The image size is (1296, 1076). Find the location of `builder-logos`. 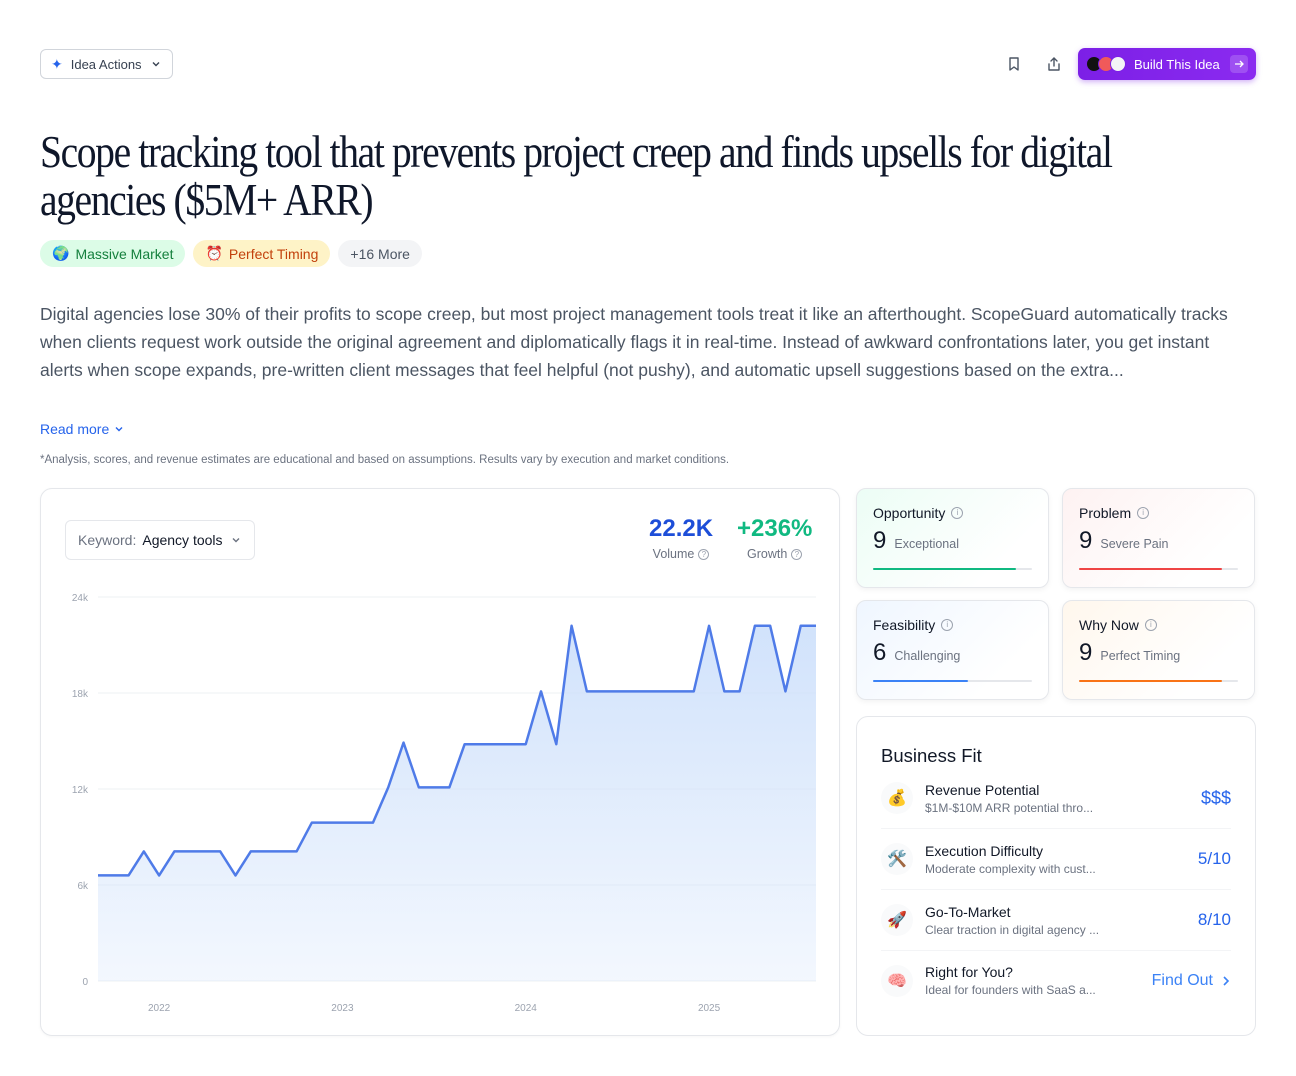

builder-logos is located at coordinates (1106, 64).